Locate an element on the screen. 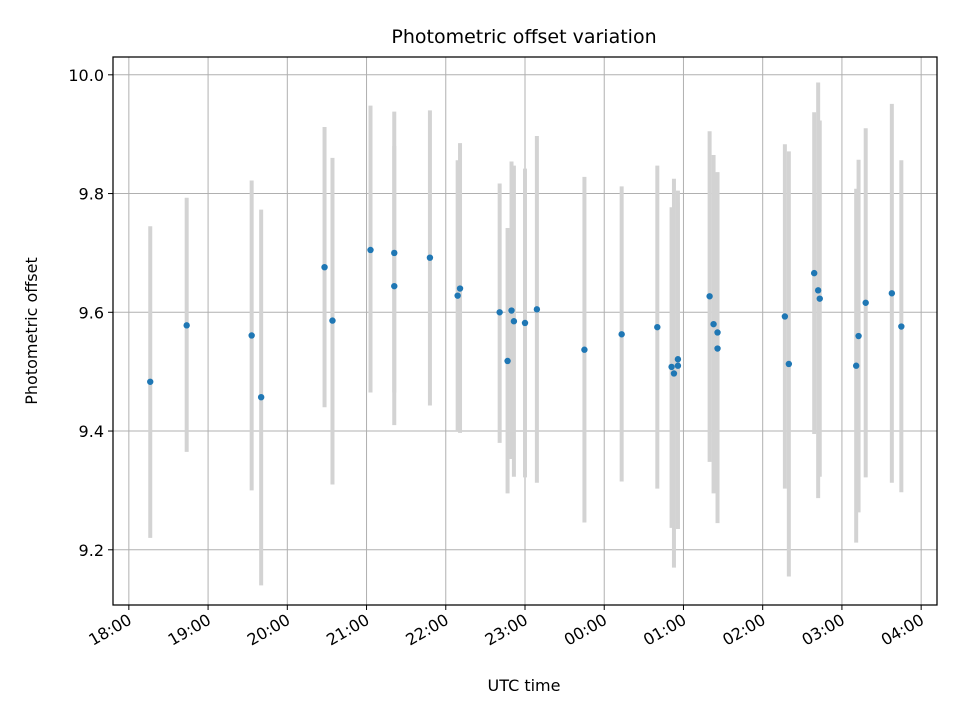  y-axis-label: Photometric offset is located at coordinates (31, 331).